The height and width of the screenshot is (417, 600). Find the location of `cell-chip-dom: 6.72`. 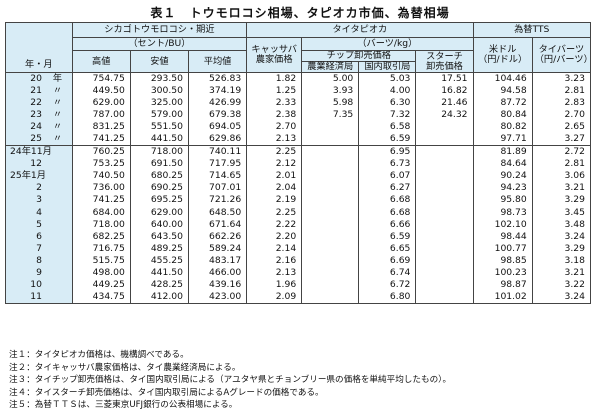

cell-chip-dom: 6.72 is located at coordinates (387, 284).